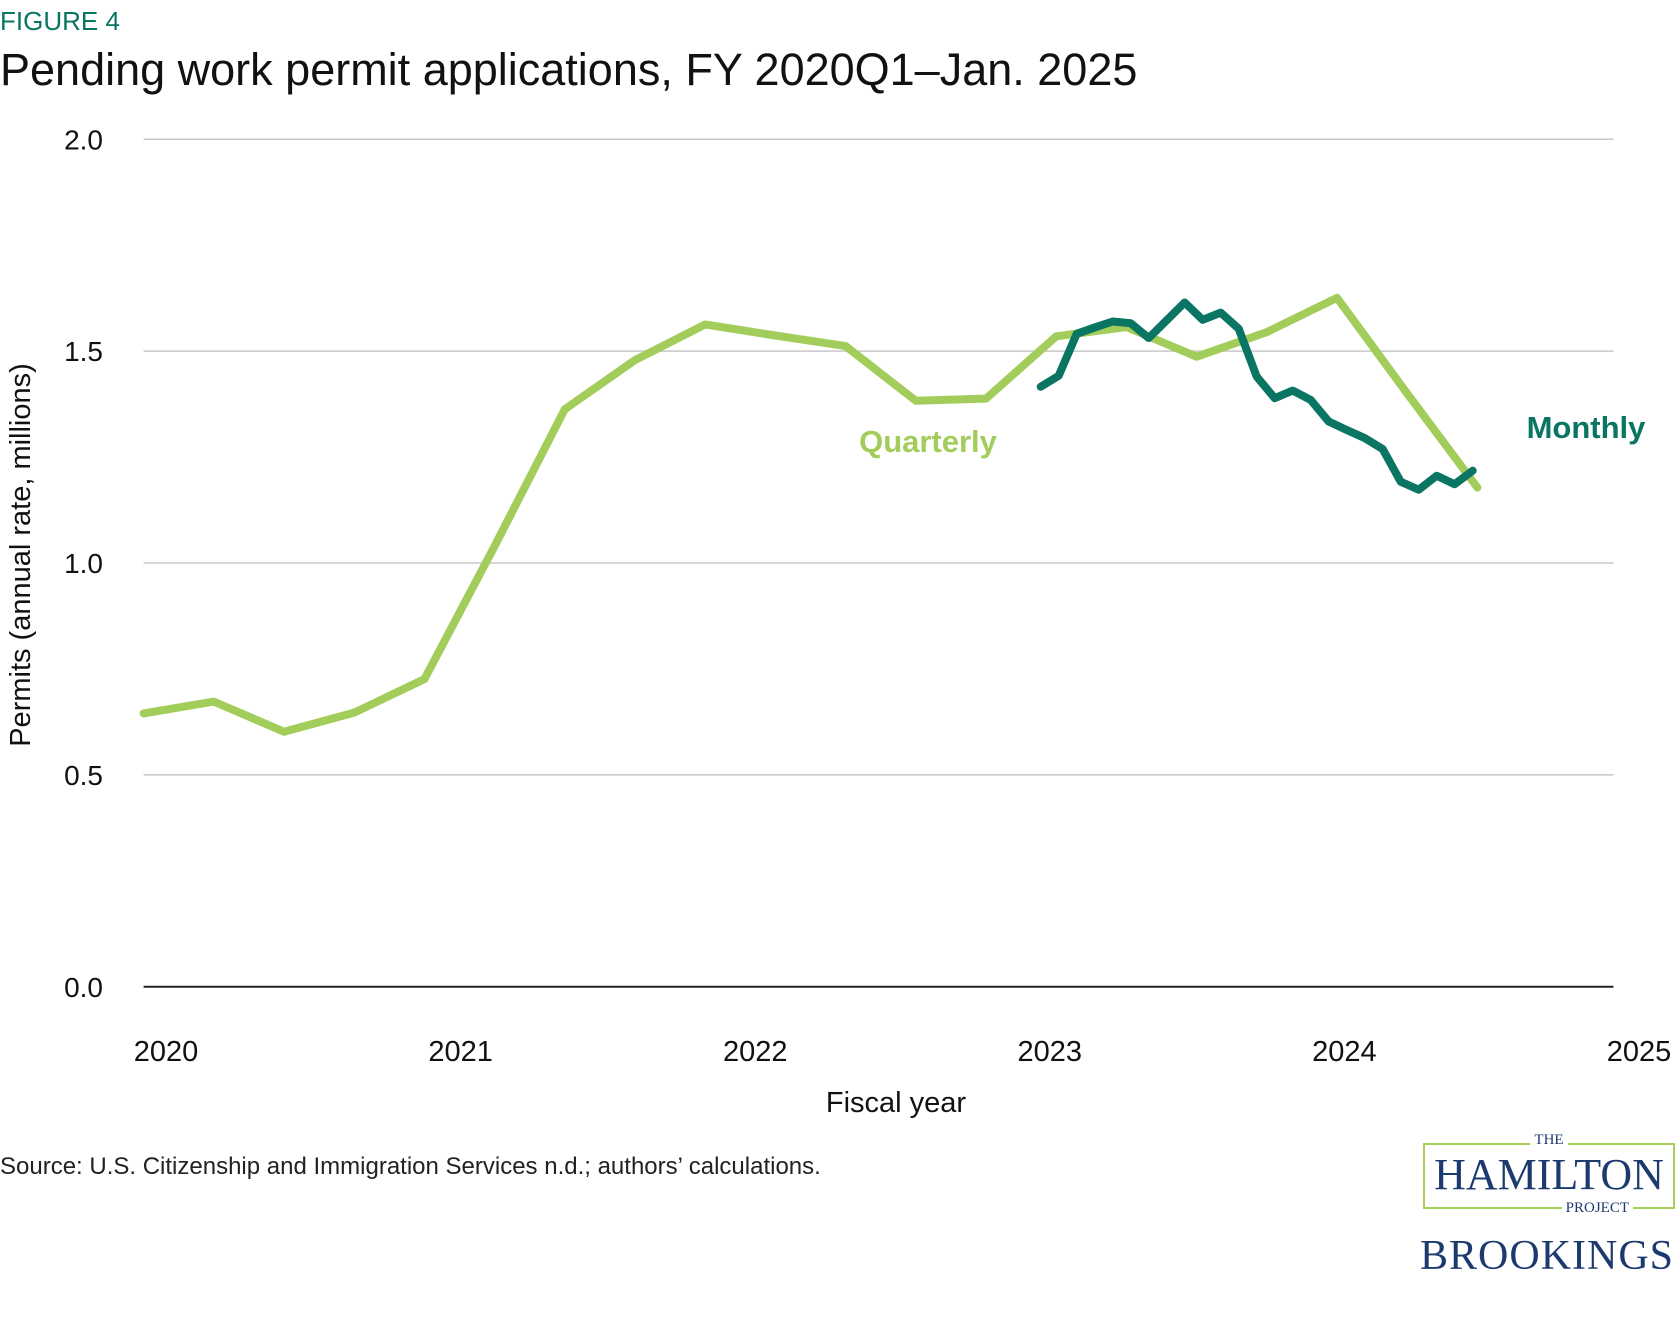 This screenshot has width=1680, height=1318. I want to click on logo-hamilton: HAMILTON, so click(1549, 1174).